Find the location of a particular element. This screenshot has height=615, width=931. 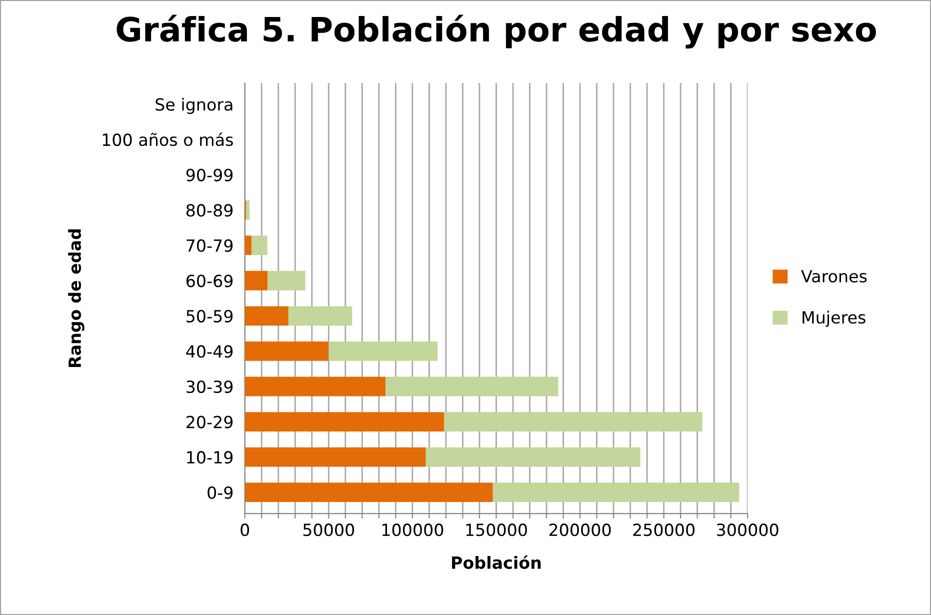

y-tick-label: 50-59 is located at coordinates (209, 316).